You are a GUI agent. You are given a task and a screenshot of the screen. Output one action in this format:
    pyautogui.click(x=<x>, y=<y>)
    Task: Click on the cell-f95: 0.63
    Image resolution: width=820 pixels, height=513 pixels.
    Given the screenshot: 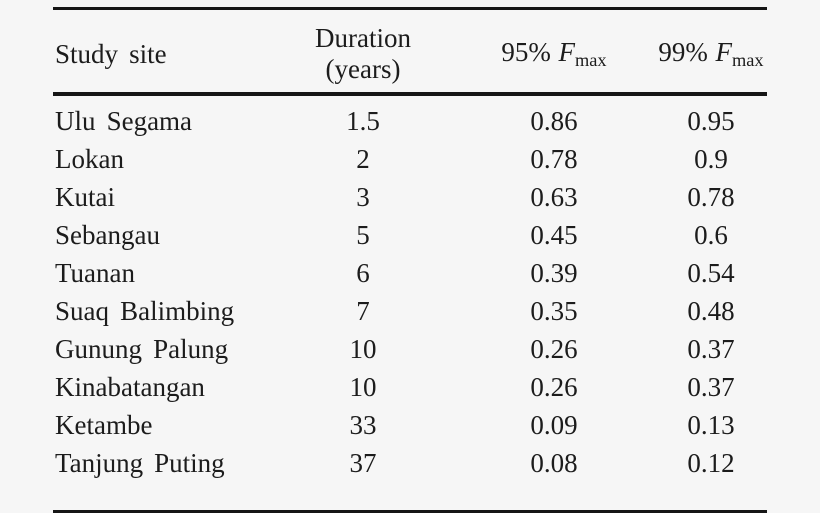 What is the action you would take?
    pyautogui.click(x=554, y=196)
    